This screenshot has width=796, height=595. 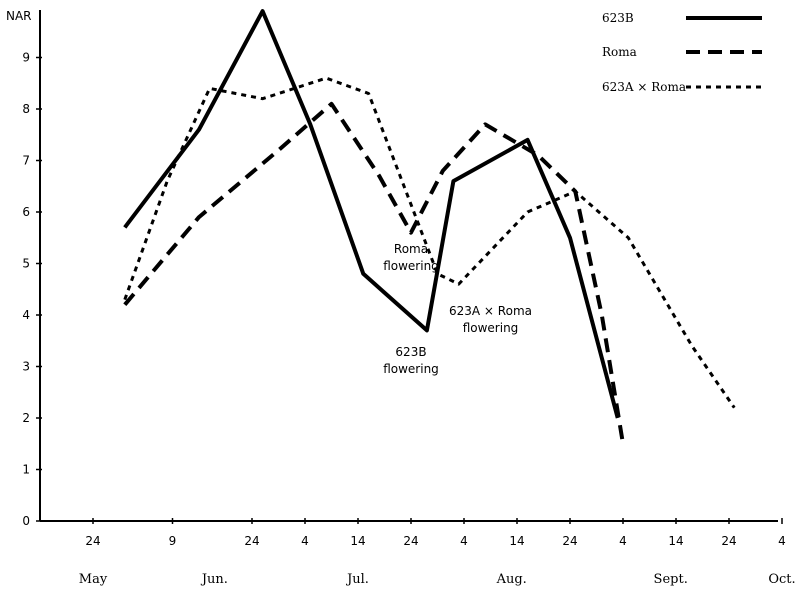 What do you see at coordinates (781, 579) in the screenshot?
I see `month-label: Oct.` at bounding box center [781, 579].